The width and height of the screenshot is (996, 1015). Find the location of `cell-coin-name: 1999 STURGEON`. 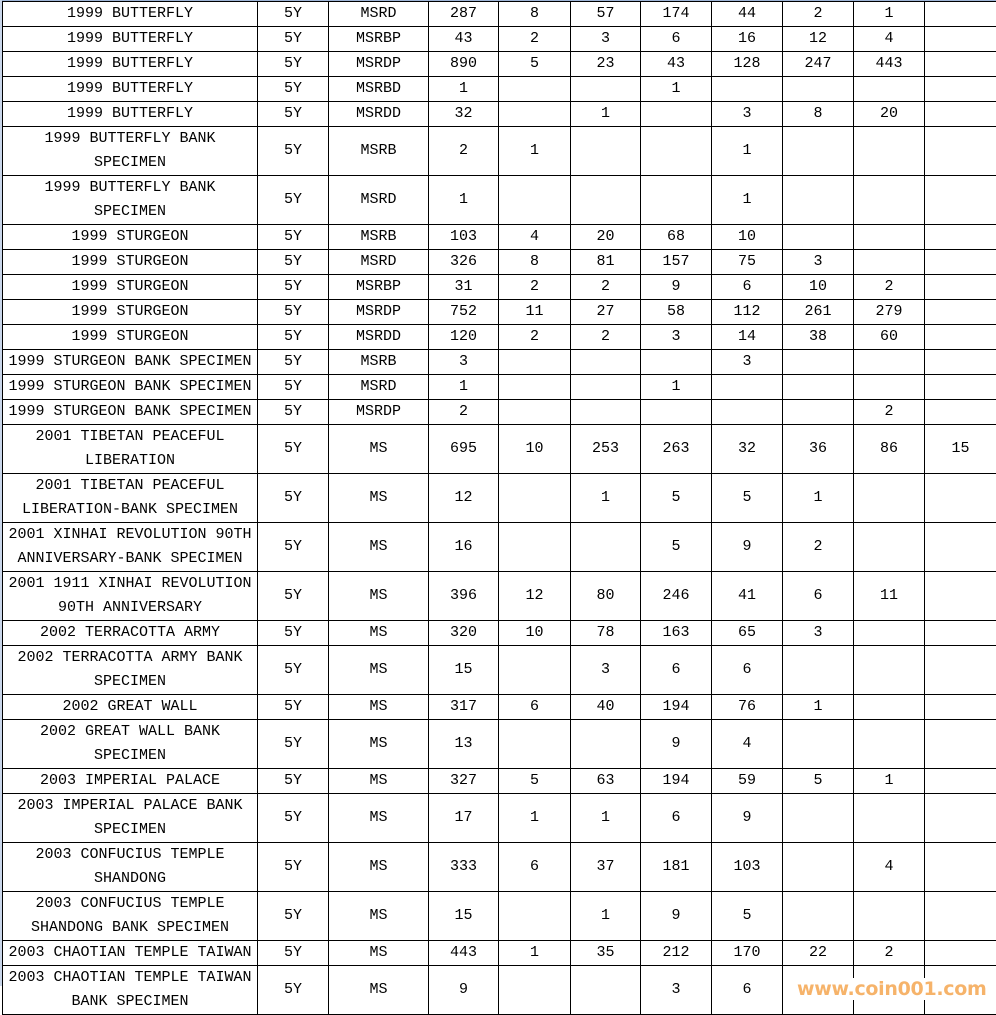

cell-coin-name: 1999 STURGEON is located at coordinates (130, 337).